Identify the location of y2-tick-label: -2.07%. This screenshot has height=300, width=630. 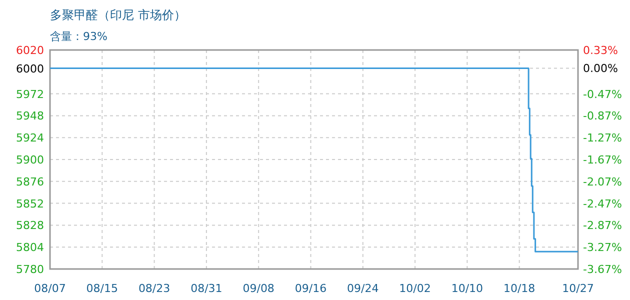
(602, 181).